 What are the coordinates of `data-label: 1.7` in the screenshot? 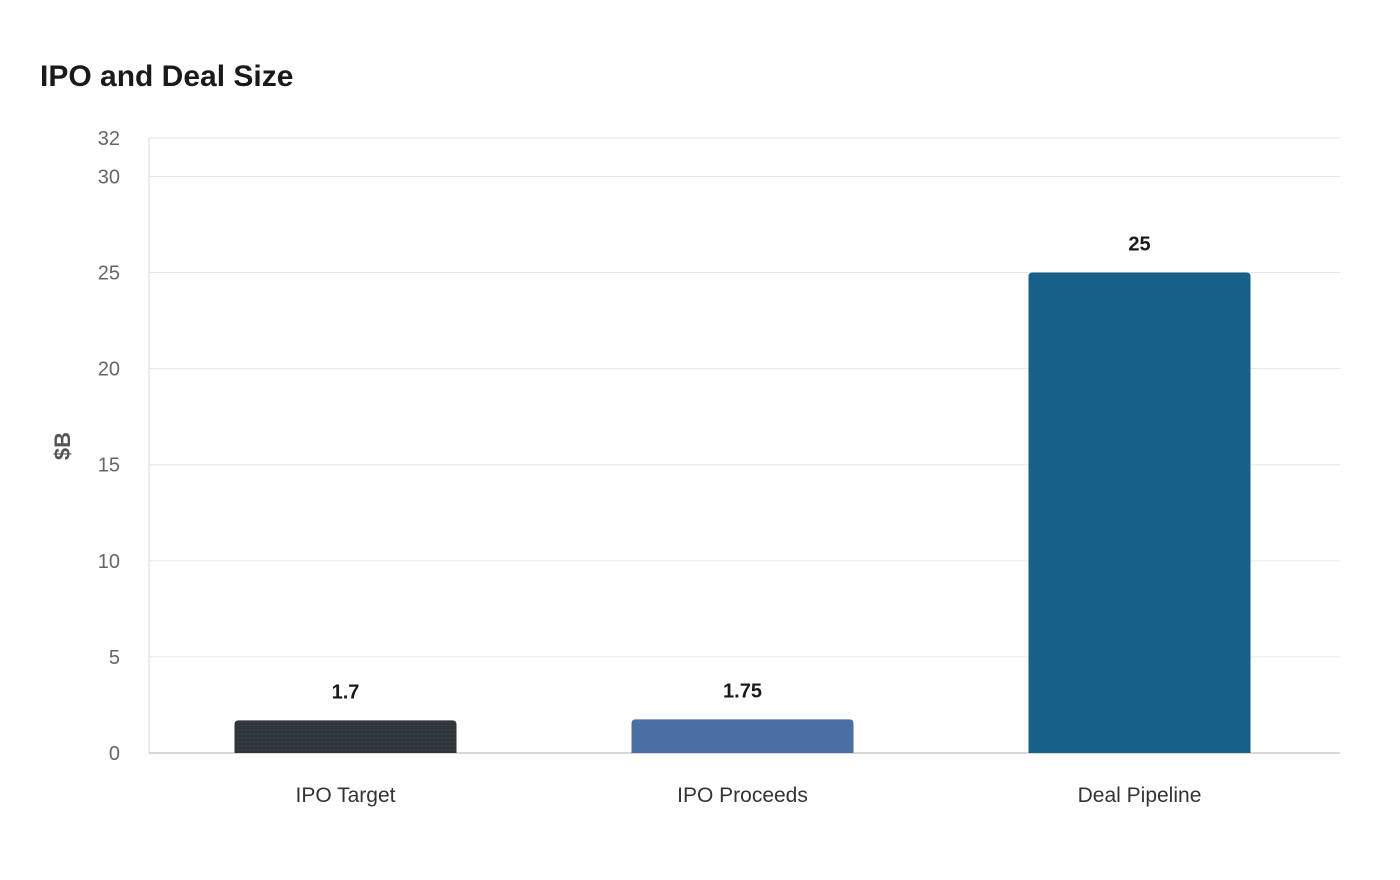 It's located at (346, 692).